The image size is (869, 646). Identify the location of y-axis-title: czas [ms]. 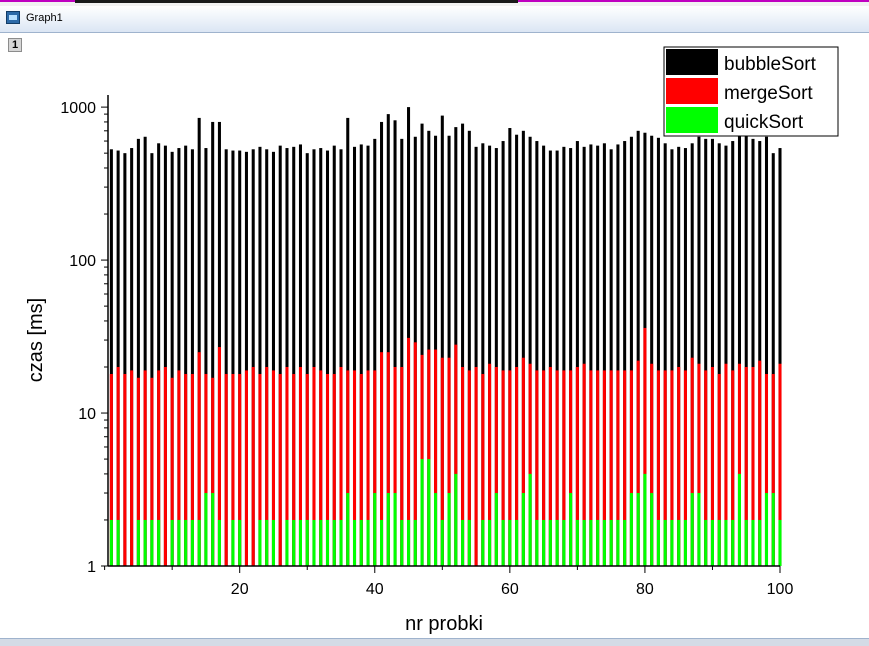
(36, 340).